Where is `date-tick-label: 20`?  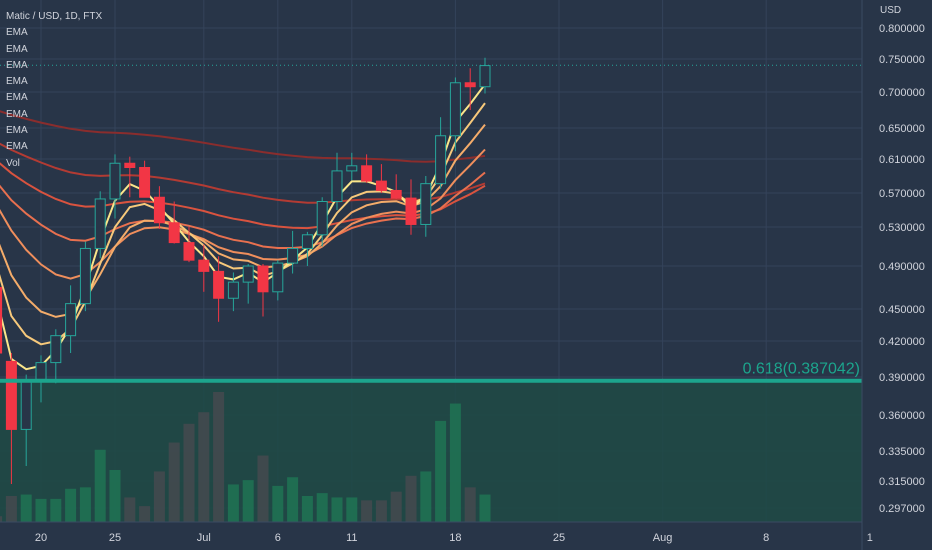 date-tick-label: 20 is located at coordinates (41, 538).